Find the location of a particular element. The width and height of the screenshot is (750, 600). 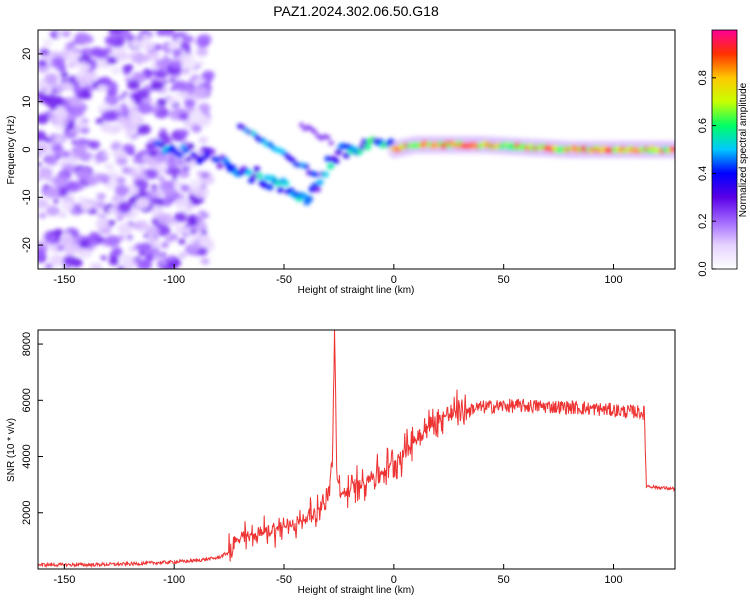

x-tick-label: 100 is located at coordinates (613, 280).